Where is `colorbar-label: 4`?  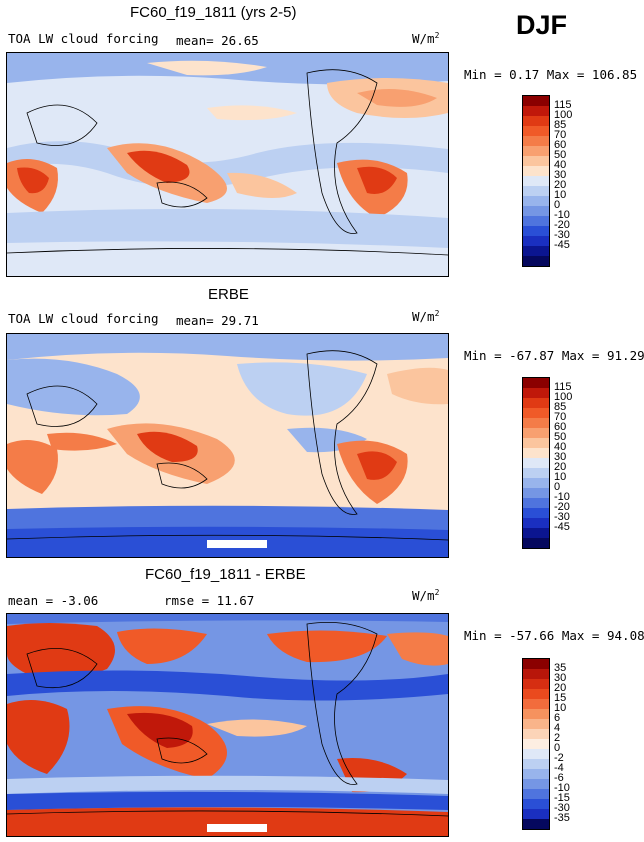 colorbar-label: 4 is located at coordinates (557, 728).